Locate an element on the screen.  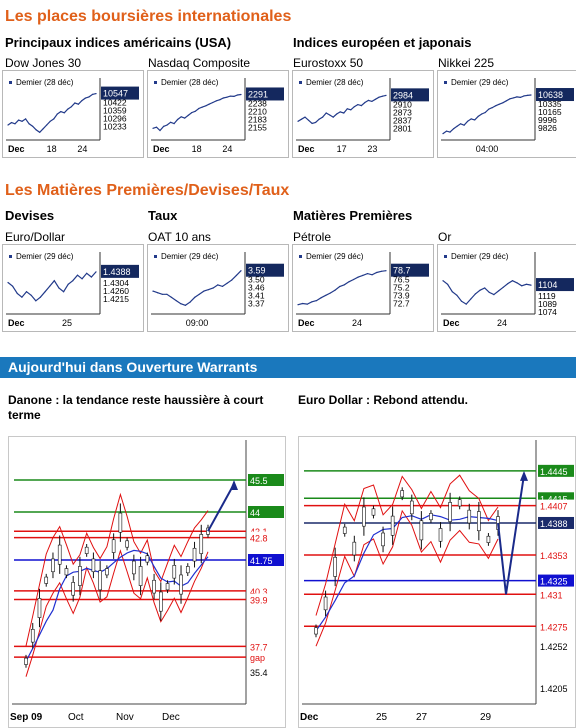
chart-title-oat: OAT 10 ans is located at coordinates (179, 237).